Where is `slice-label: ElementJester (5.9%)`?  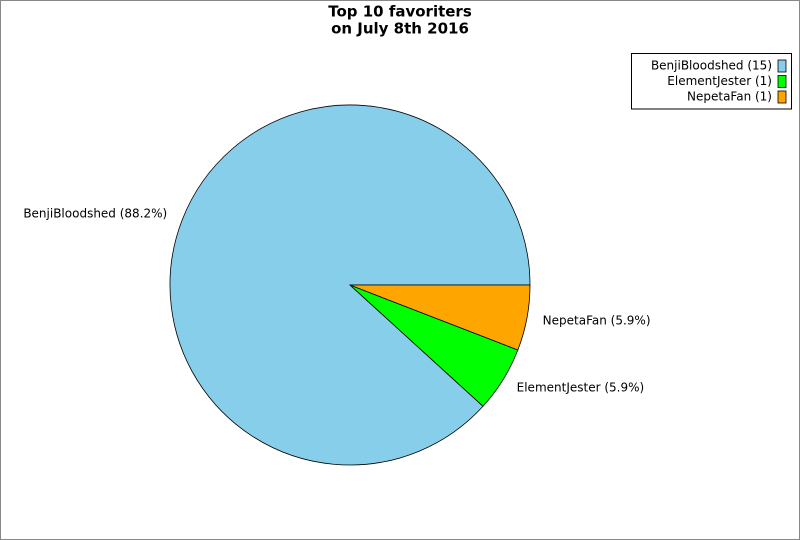
slice-label: ElementJester (5.9%) is located at coordinates (581, 388).